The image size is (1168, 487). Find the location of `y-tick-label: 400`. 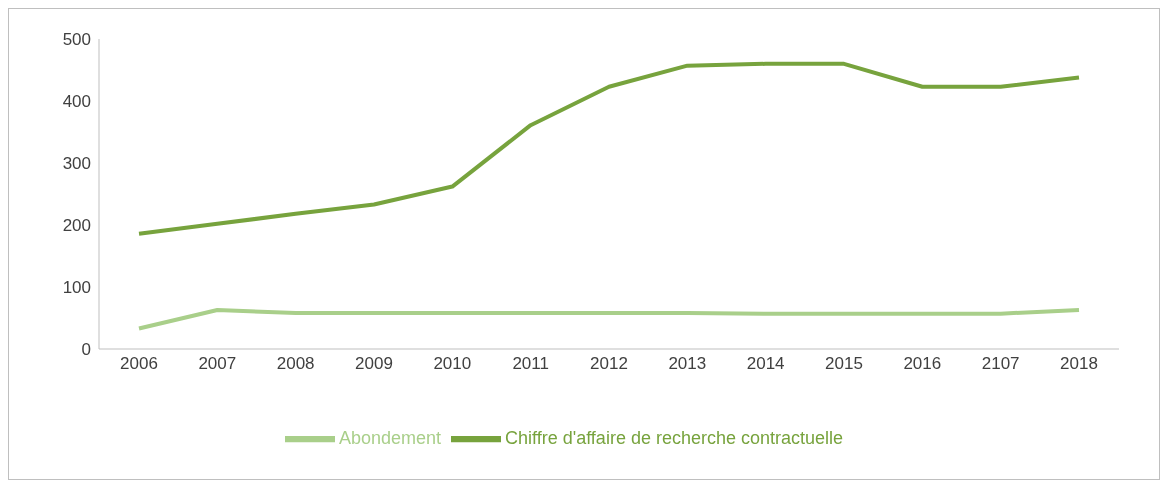

y-tick-label: 400 is located at coordinates (76, 102).